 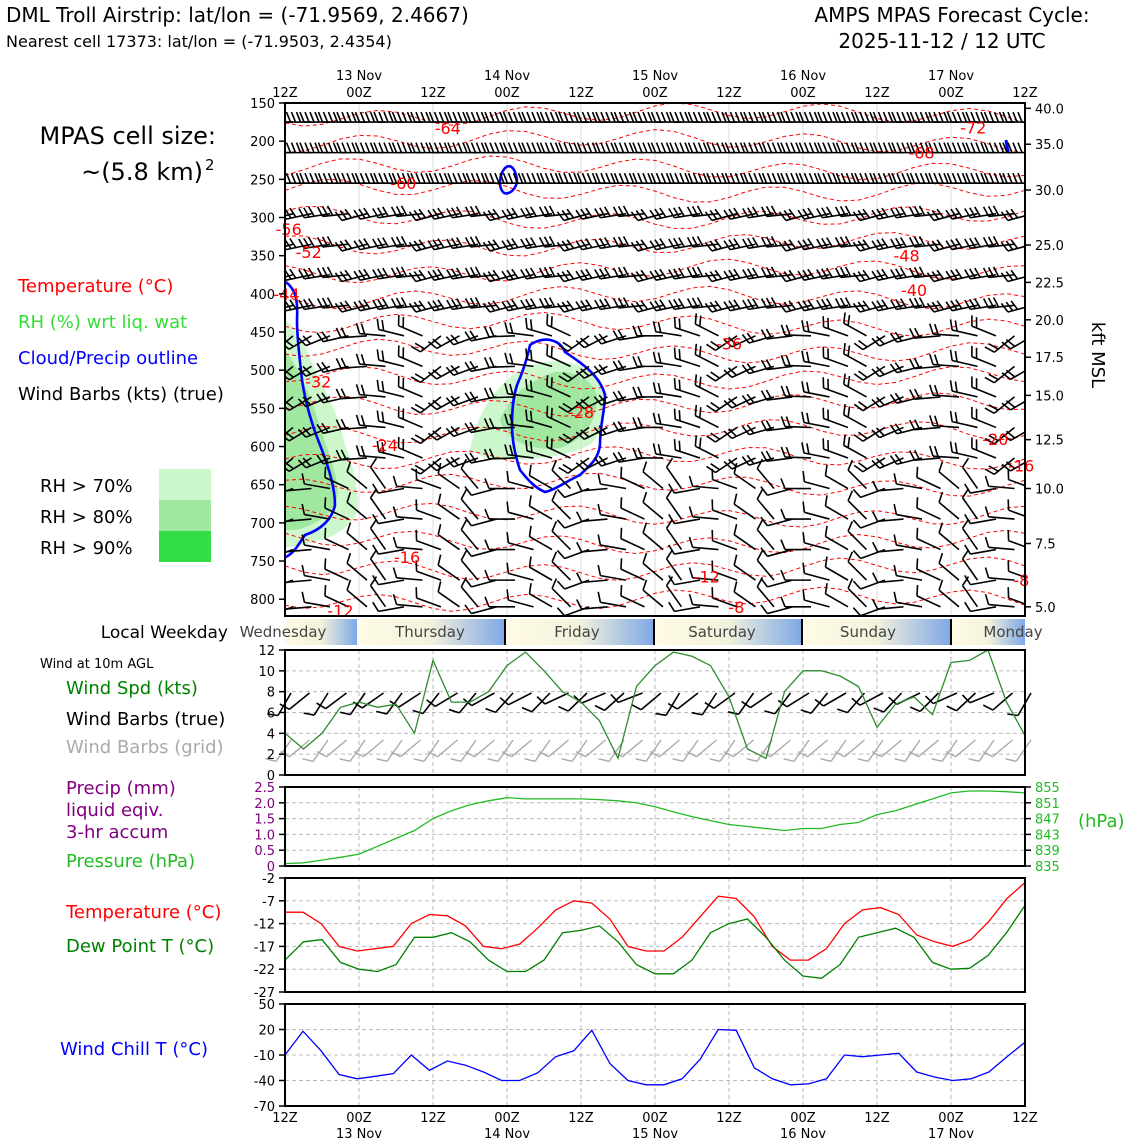 I want to click on precip-label-1: Precip (mm), so click(x=121, y=788).